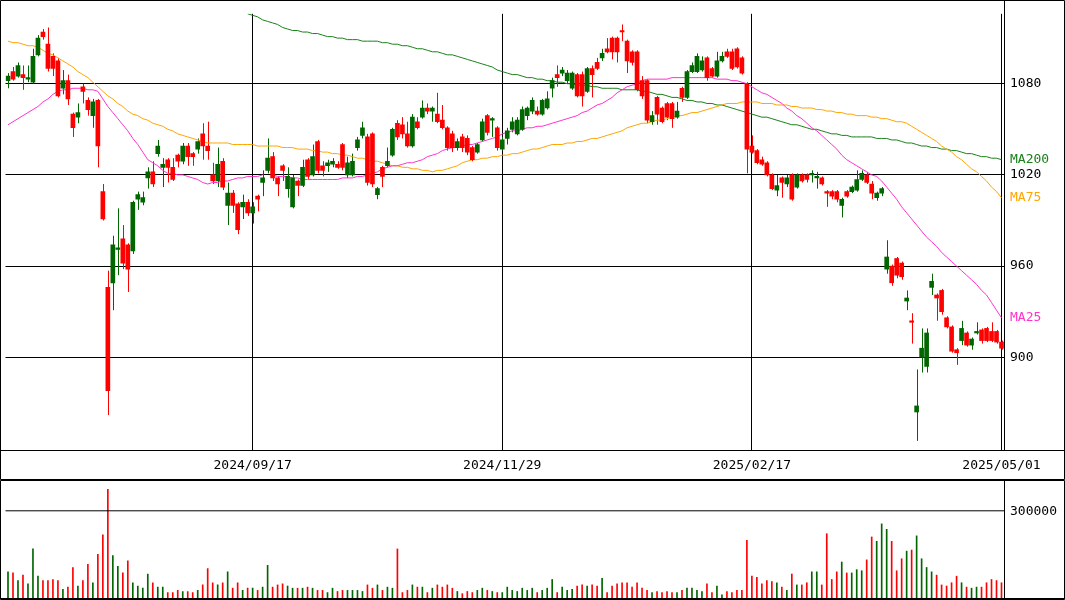  Describe the element at coordinates (752, 465) in the screenshot. I see `x-tick-label: 2025/02/17` at that location.